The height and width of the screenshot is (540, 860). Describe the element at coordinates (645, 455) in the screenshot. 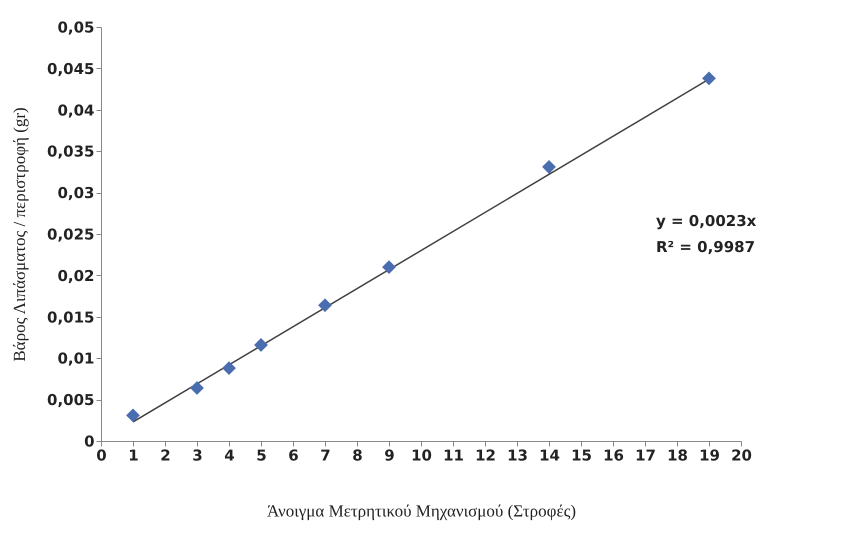

I see `x-tick-label: 17` at that location.